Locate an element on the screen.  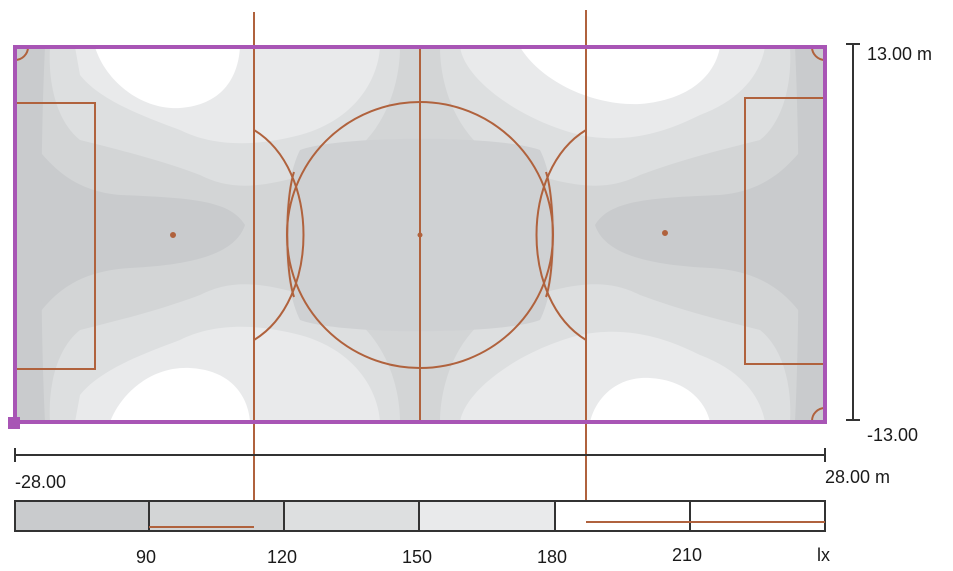
isolux-bright-top-right is located at coordinates (620, 76).